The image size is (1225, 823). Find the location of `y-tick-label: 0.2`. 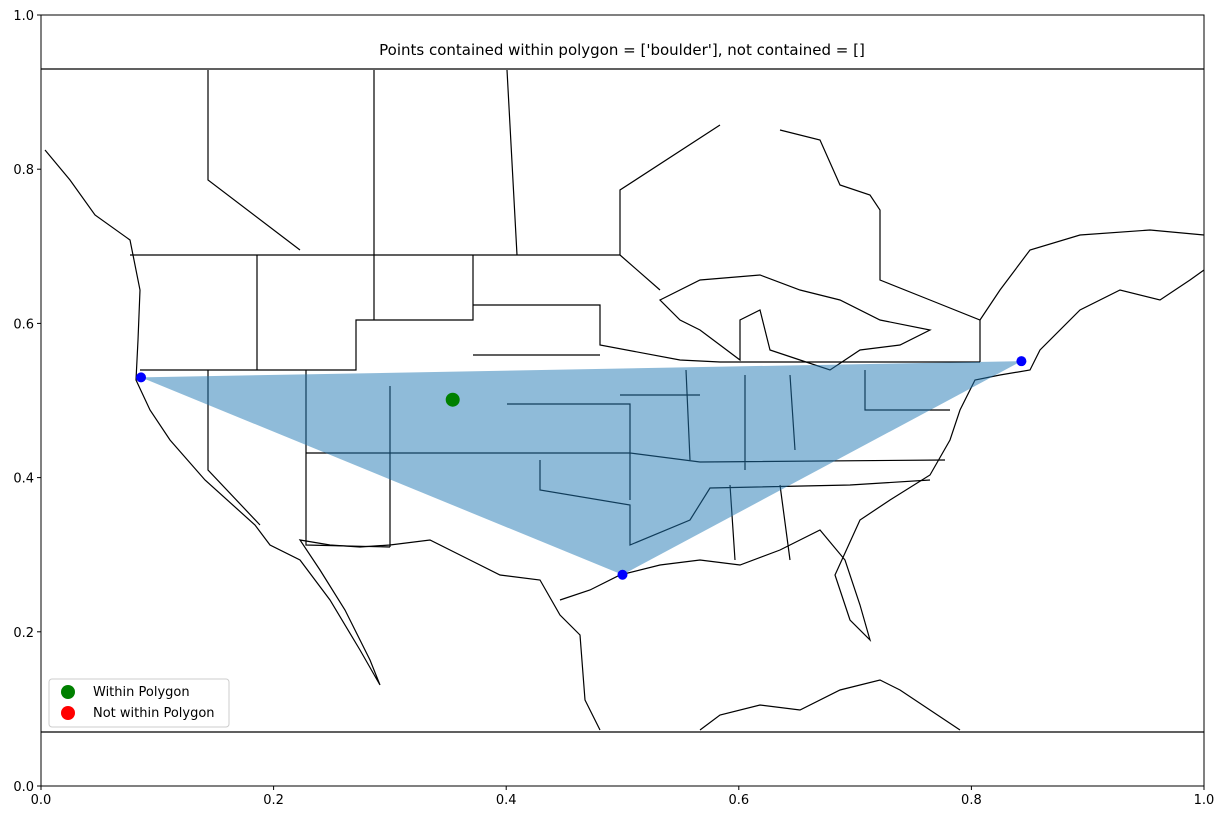

y-tick-label: 0.2 is located at coordinates (23, 633).